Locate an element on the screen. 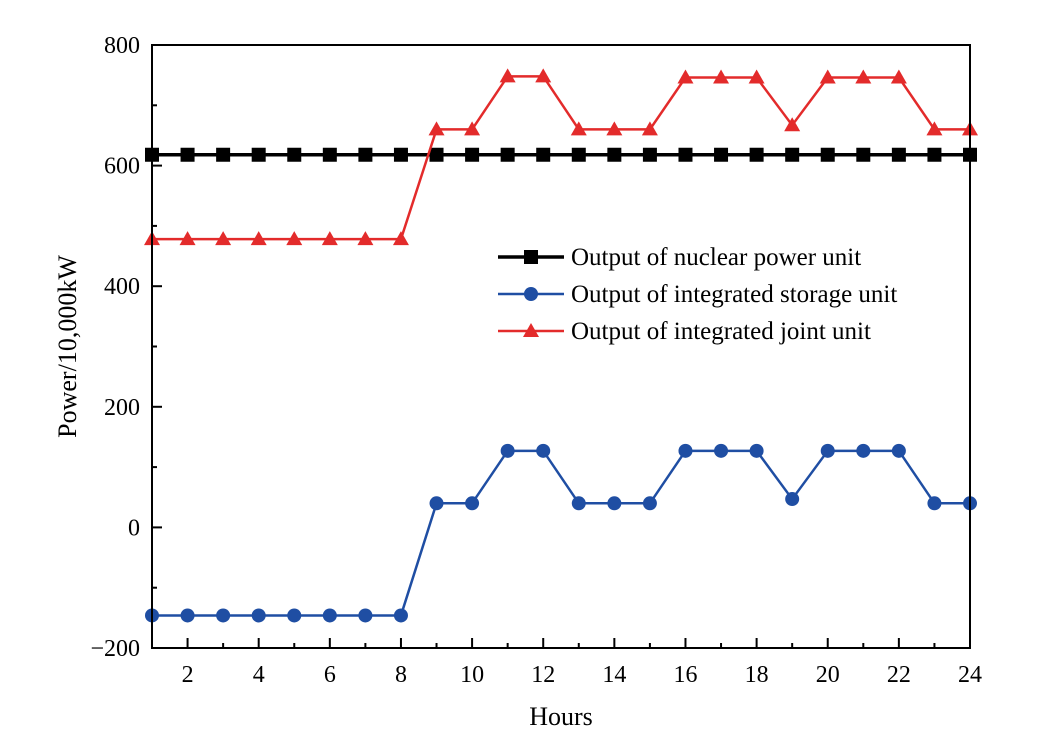 This screenshot has height=743, width=1037. legend-item-1: Output of nuclear power unit is located at coordinates (679, 257).